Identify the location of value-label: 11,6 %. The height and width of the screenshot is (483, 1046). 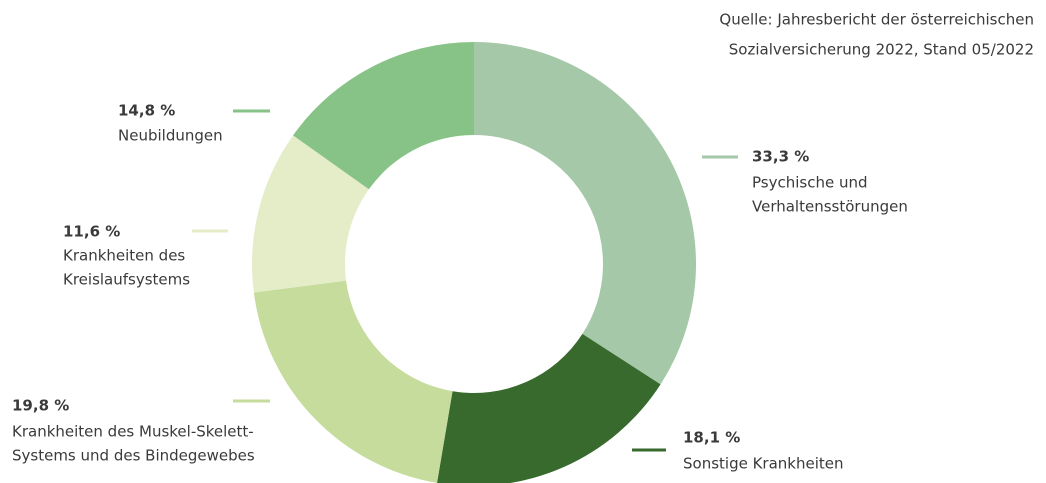
(91, 232).